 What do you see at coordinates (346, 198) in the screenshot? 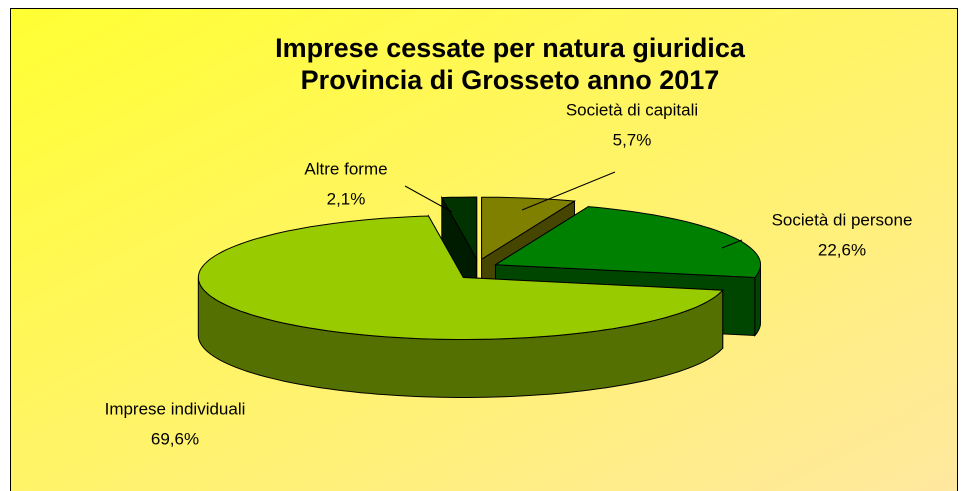
I see `value-label: 2,1%` at bounding box center [346, 198].